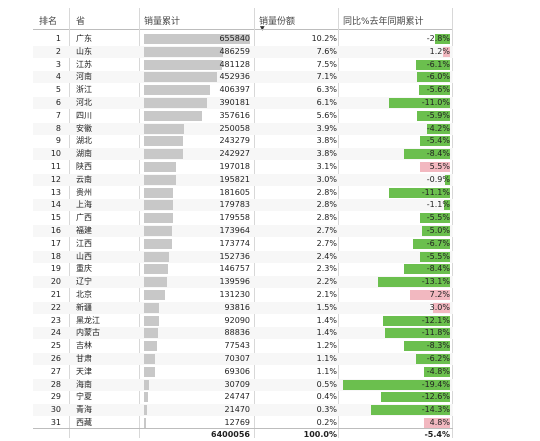 The height and width of the screenshot is (441, 540). Describe the element at coordinates (383, 22) in the screenshot. I see `col-header-yoy: 同比%去年同期累计` at that location.